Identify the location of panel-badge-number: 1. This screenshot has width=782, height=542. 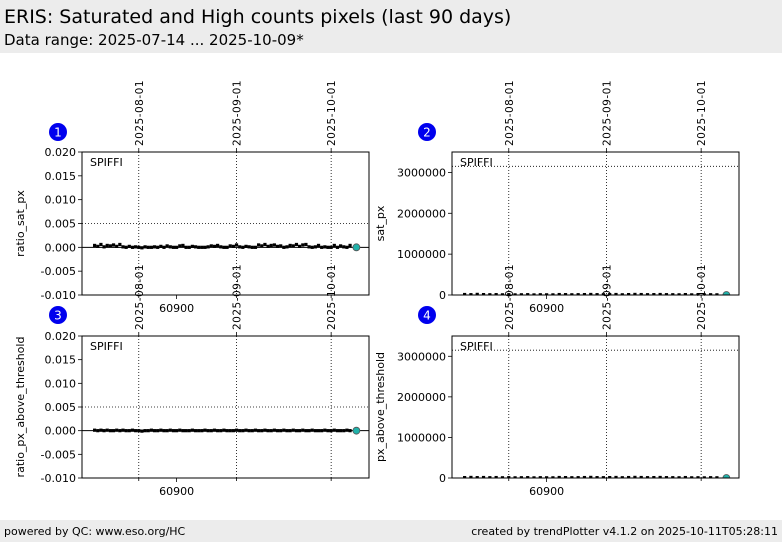
(58, 133).